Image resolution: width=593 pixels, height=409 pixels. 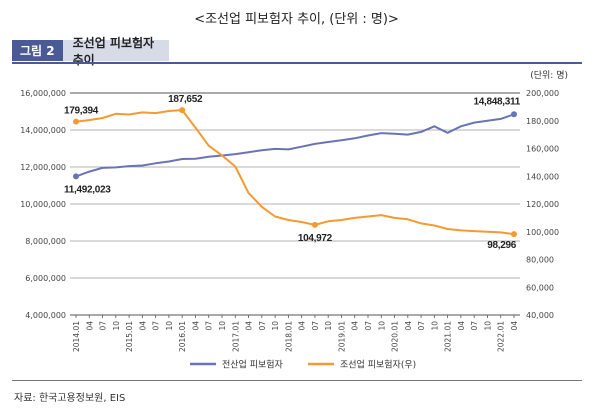 I want to click on right-axis-tick-label: 180,000, so click(x=542, y=121).